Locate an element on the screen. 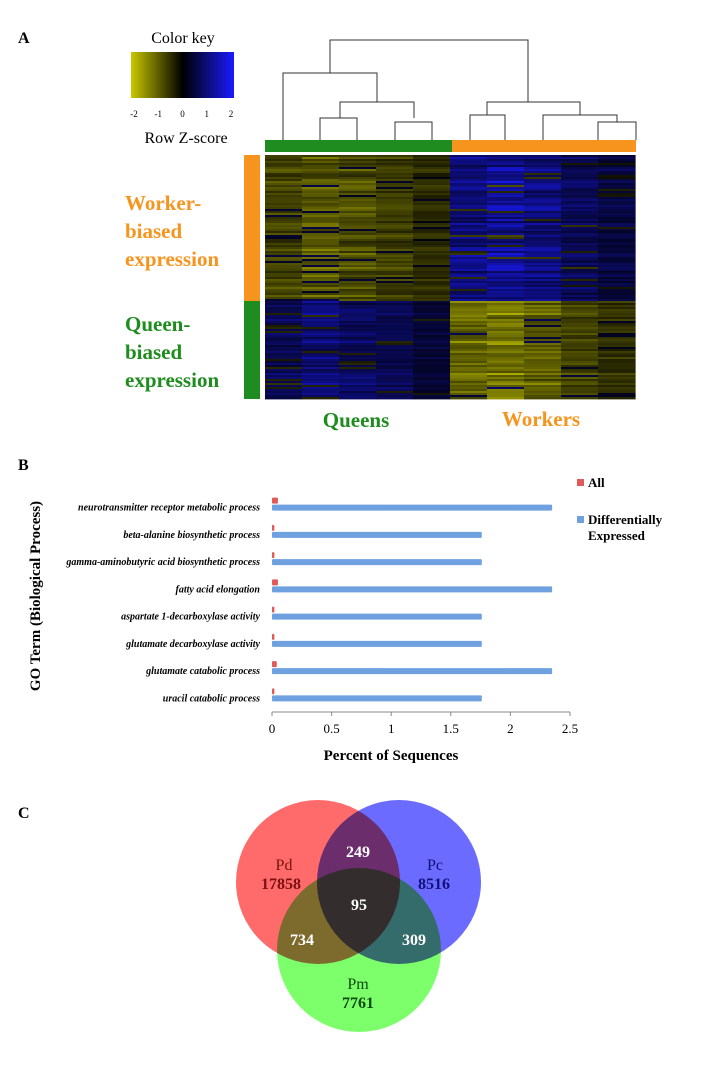  y-axis-label: GO Term (Biological Process) is located at coordinates (36, 596).